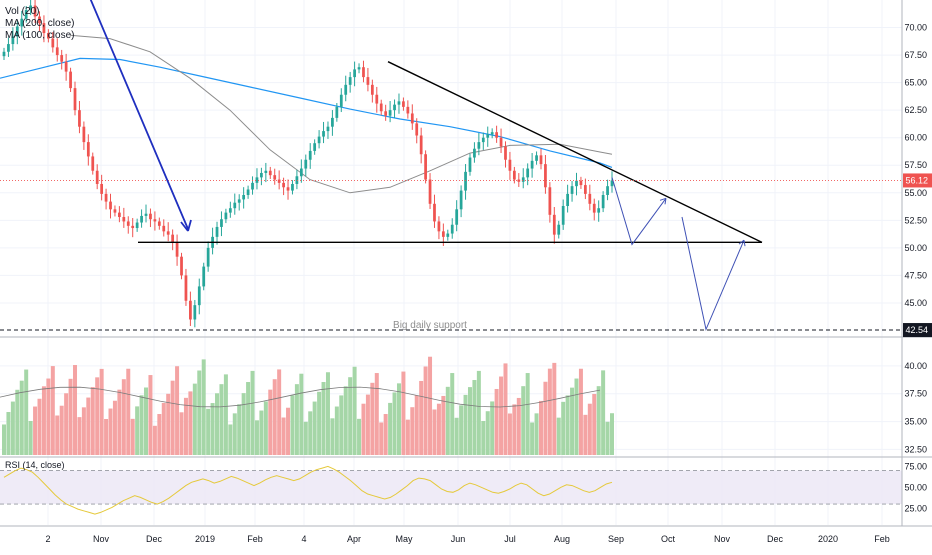 The width and height of the screenshot is (932, 555). Describe the element at coordinates (616, 539) in the screenshot. I see `x-tick-label: Sep` at that location.